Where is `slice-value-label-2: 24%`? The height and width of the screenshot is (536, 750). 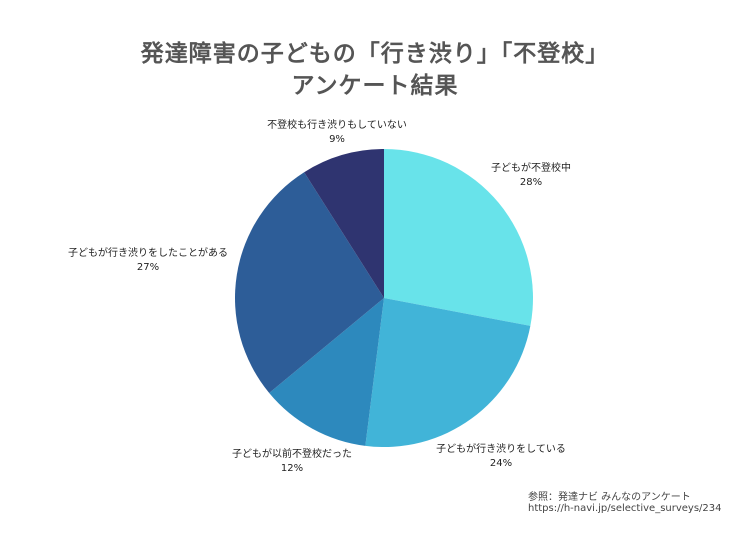 slice-value-label-2: 24% is located at coordinates (501, 463).